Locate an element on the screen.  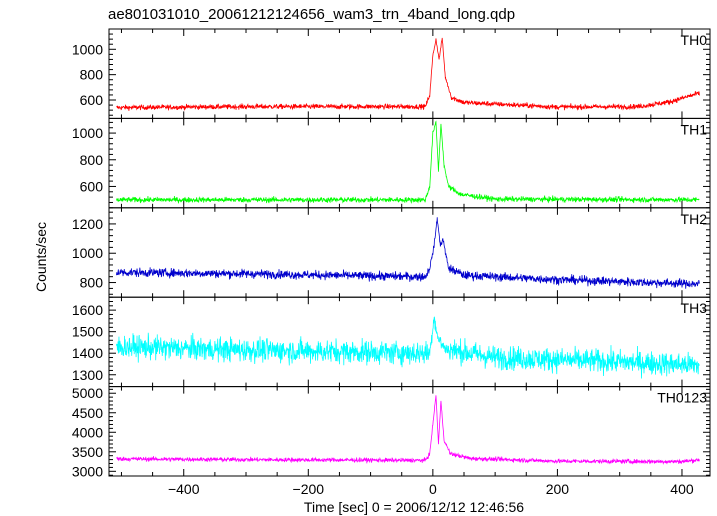
x-tick-label: 400 is located at coordinates (682, 489).